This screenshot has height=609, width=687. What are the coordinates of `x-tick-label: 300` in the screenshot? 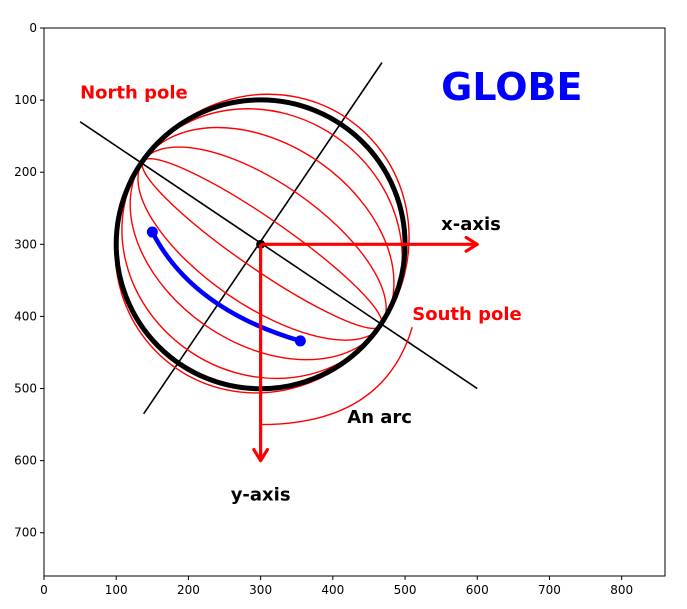 It's located at (260, 590).